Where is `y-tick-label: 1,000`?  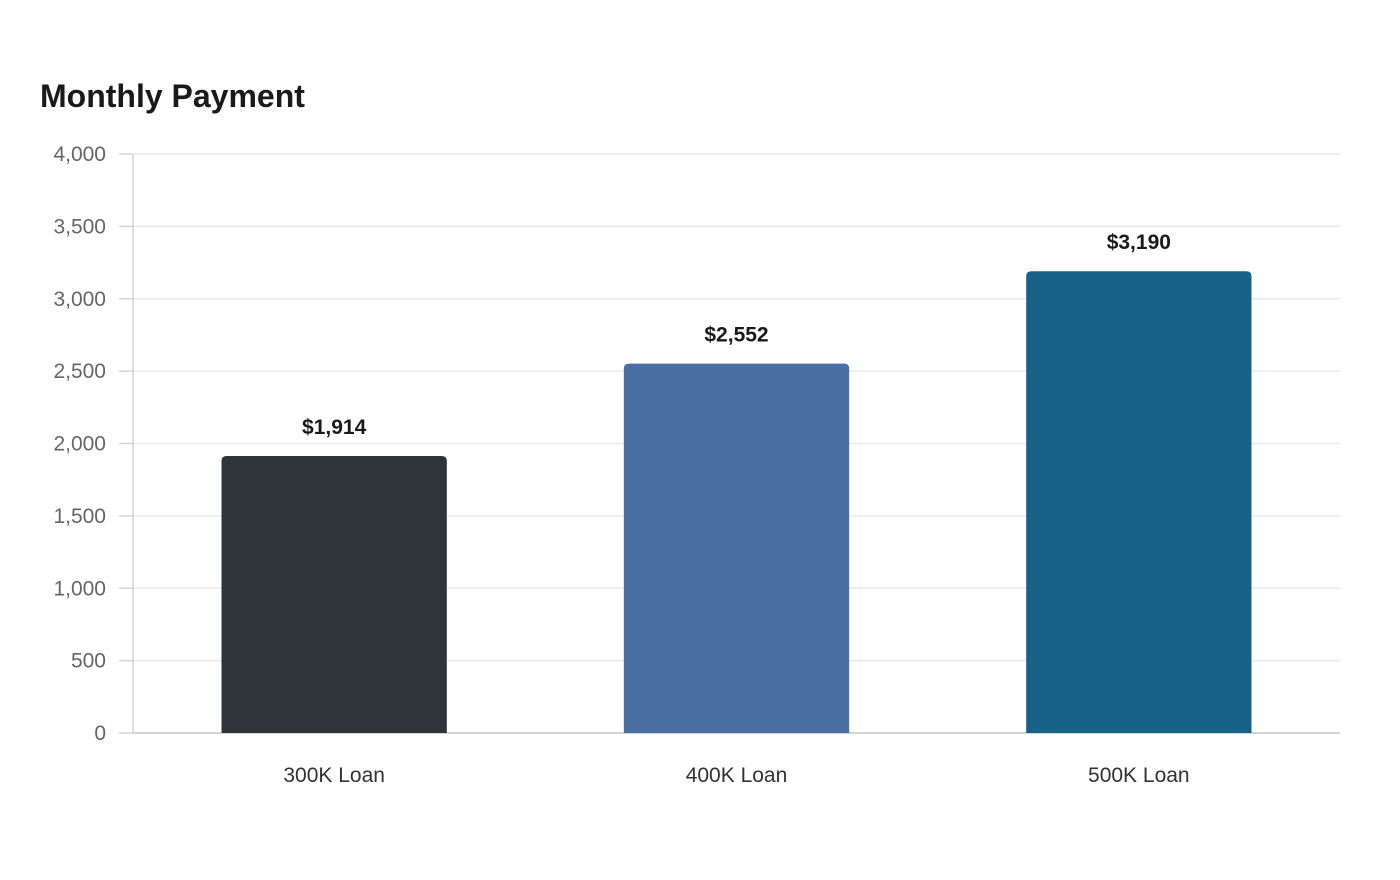
y-tick-label: 1,000 is located at coordinates (79, 588).